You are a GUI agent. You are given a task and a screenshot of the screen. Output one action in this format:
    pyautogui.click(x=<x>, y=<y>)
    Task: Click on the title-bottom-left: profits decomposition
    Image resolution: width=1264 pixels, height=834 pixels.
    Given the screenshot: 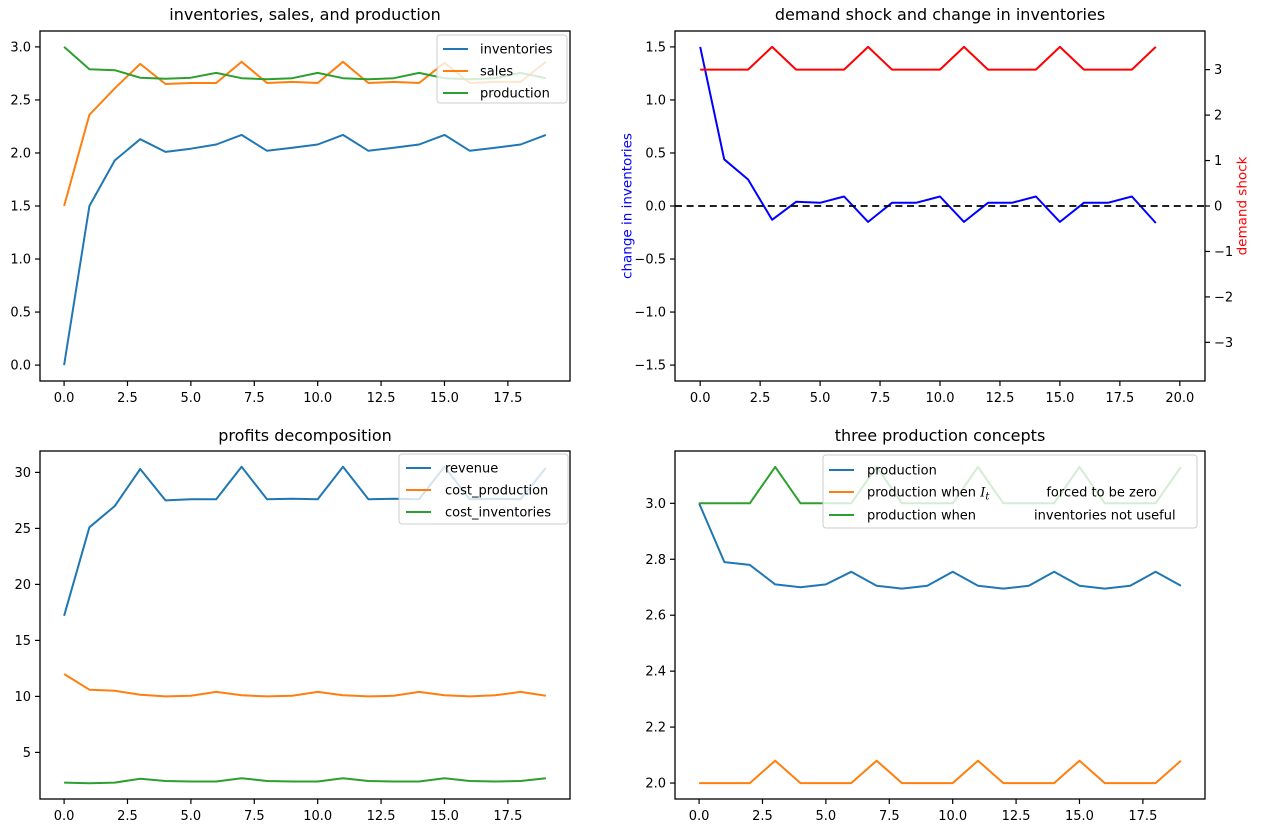 What is the action you would take?
    pyautogui.click(x=305, y=435)
    